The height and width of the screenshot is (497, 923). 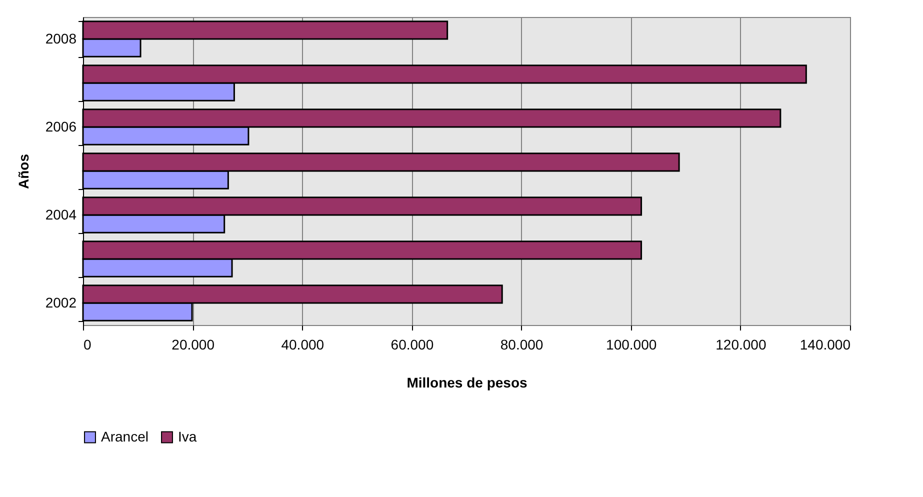 I want to click on y-tick-label: 2006, so click(x=61, y=126).